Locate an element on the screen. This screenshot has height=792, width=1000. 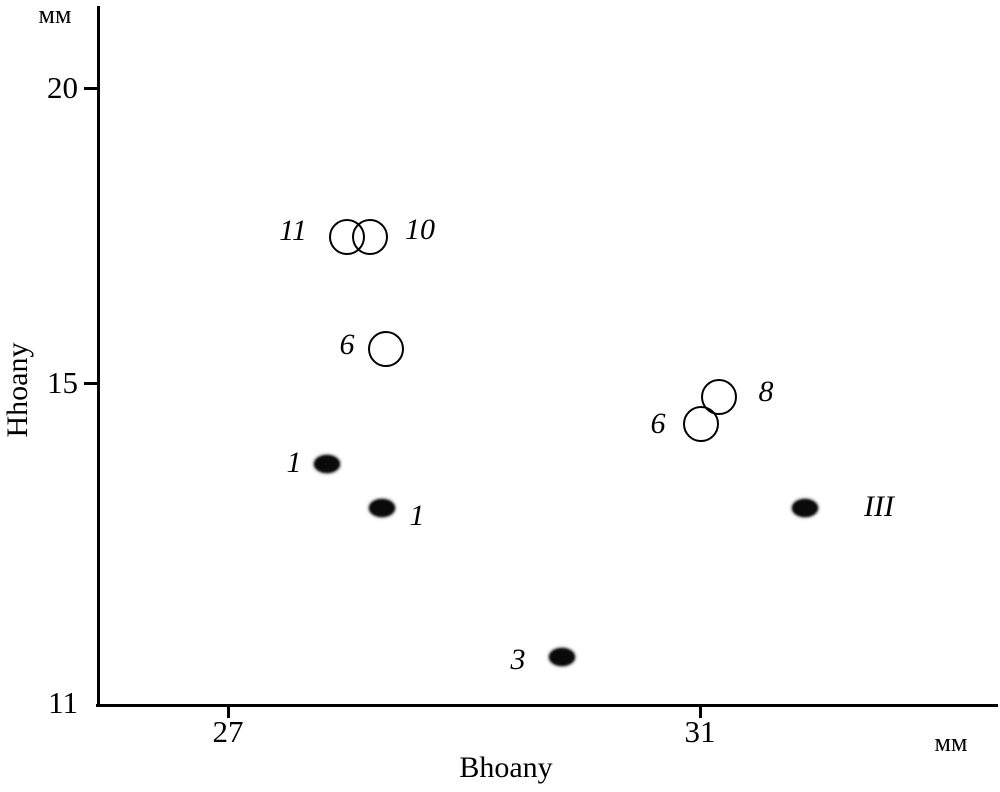
x-axis is located at coordinates (547, 705).